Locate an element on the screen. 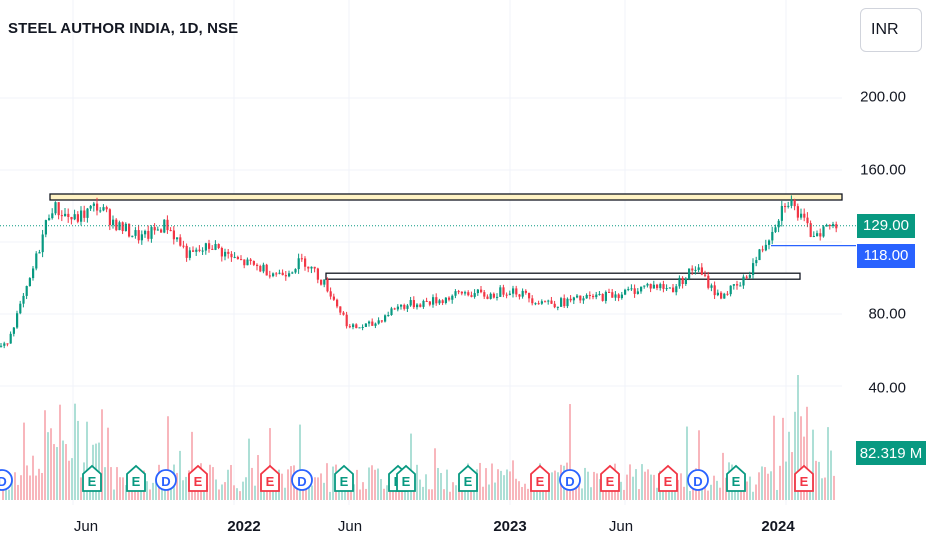  earnings-marker is located at coordinates (668, 478).